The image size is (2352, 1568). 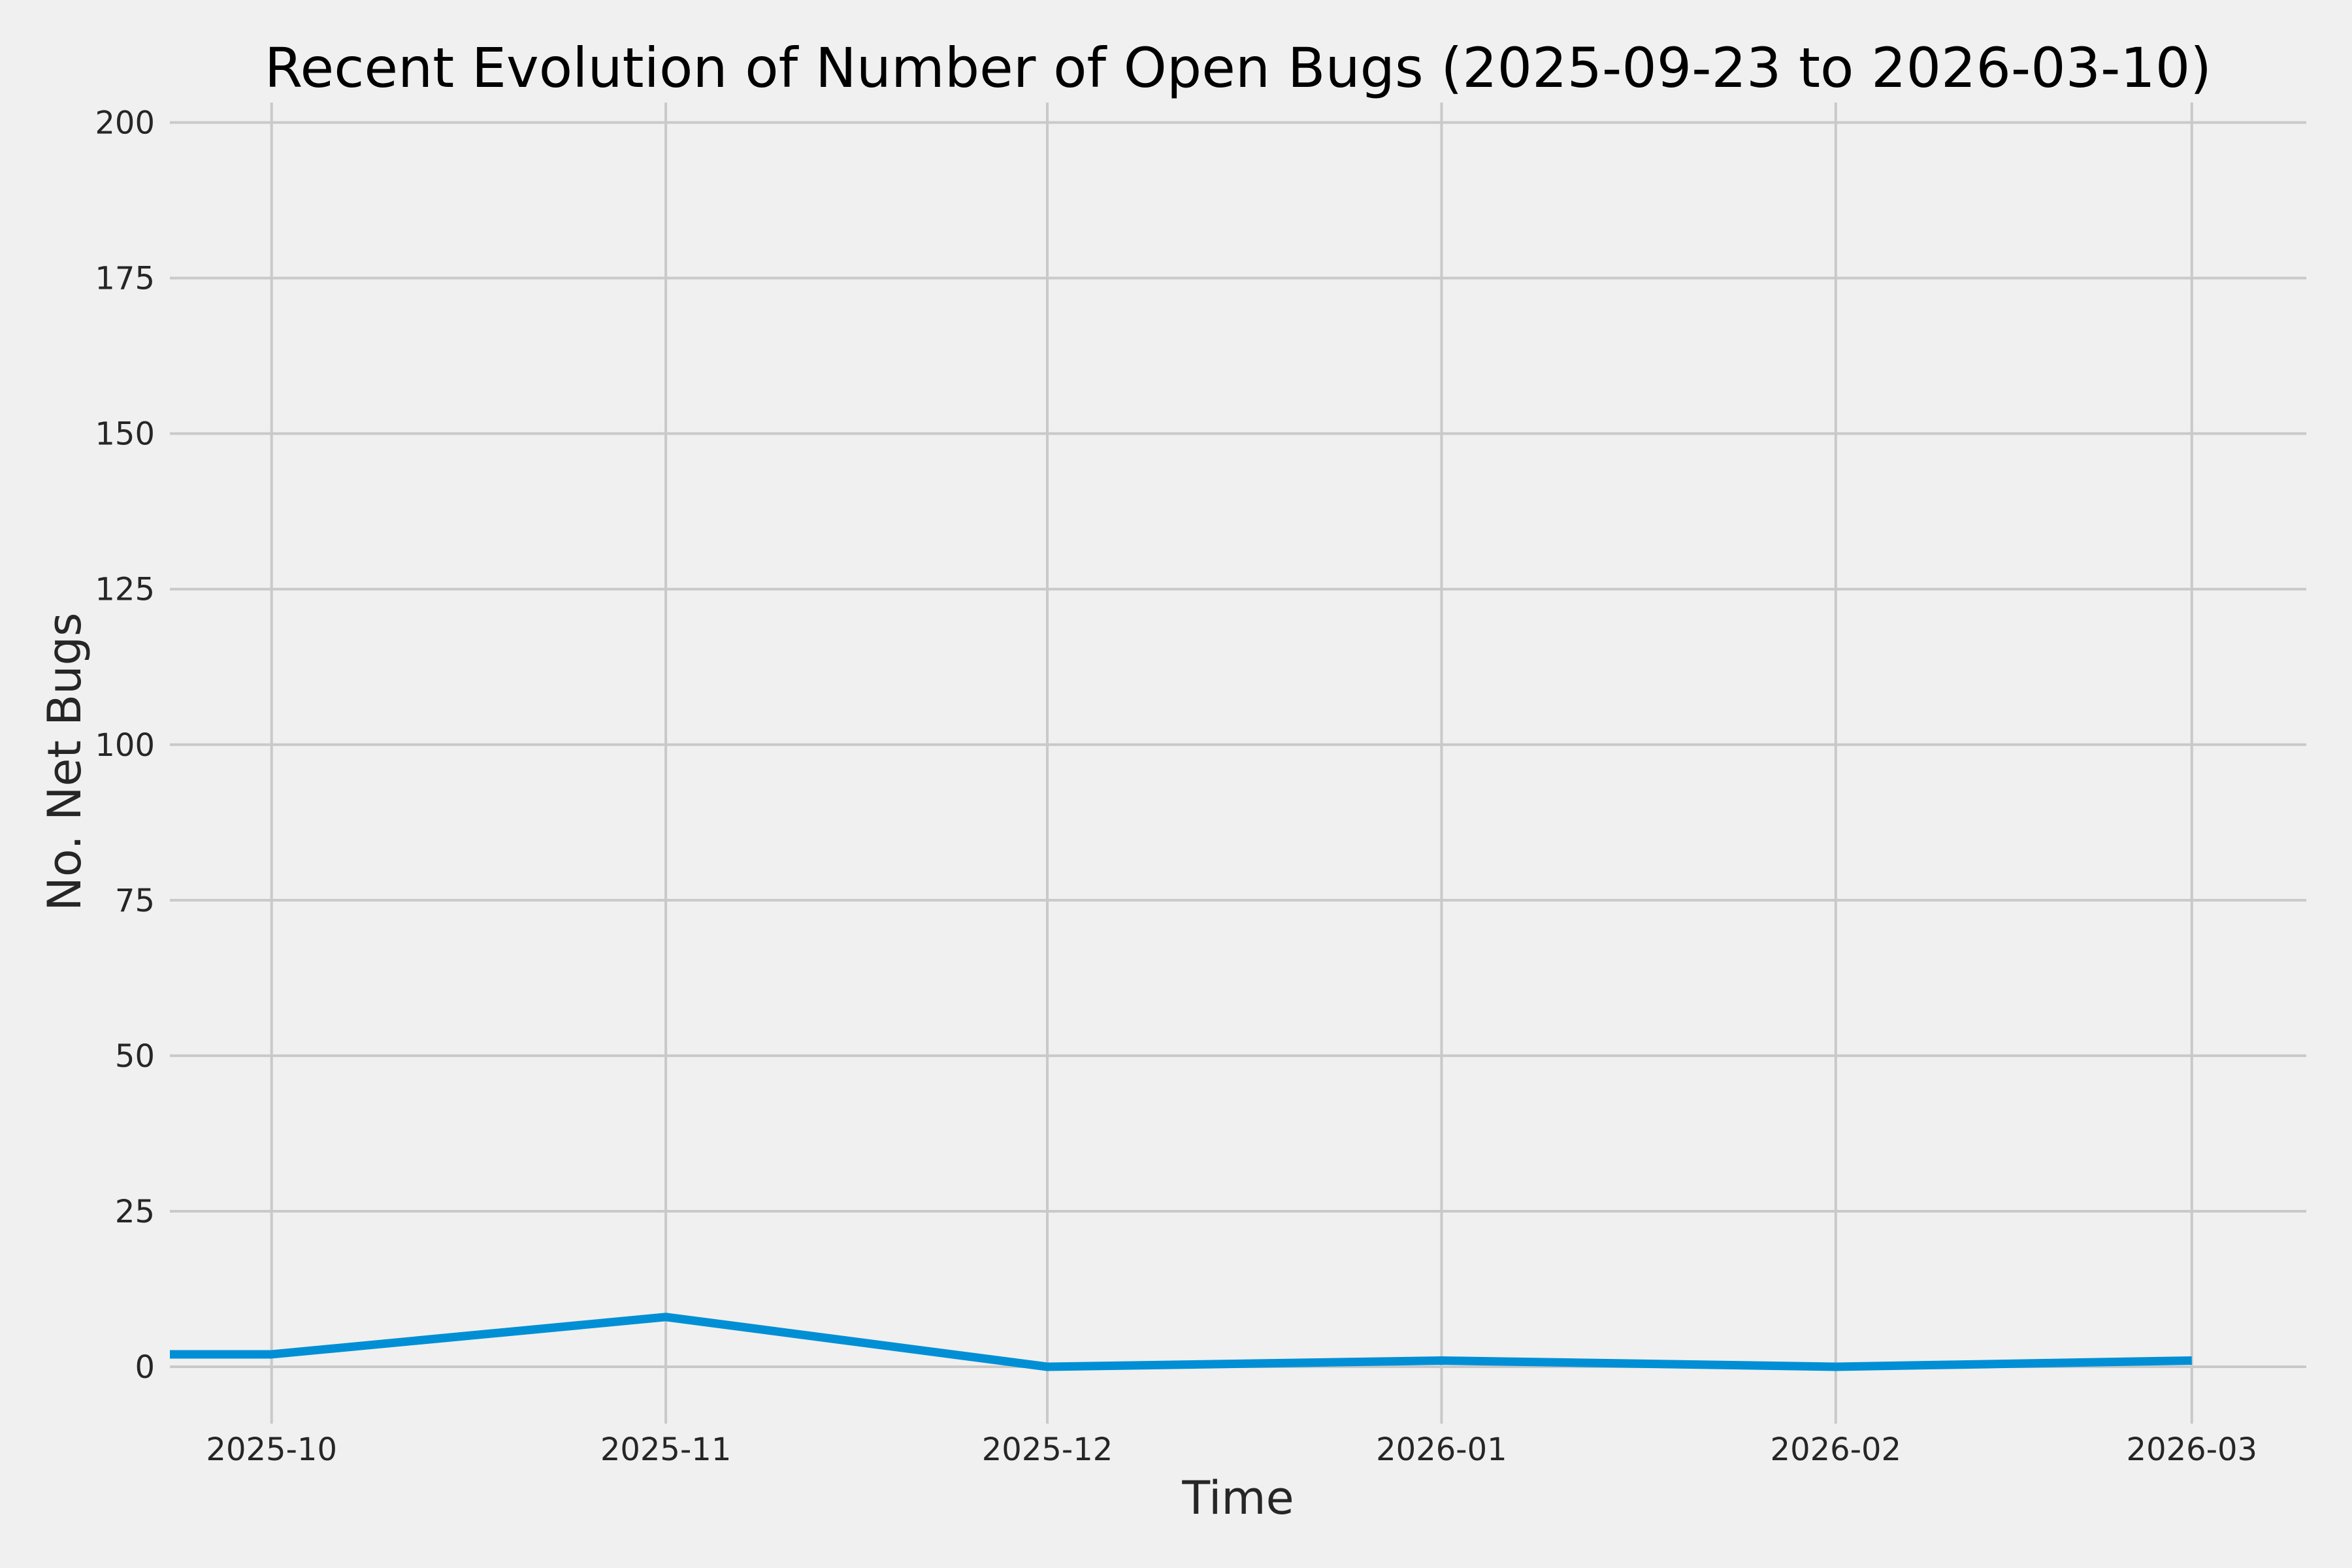 I want to click on y-tick-label: 200, so click(x=125, y=123).